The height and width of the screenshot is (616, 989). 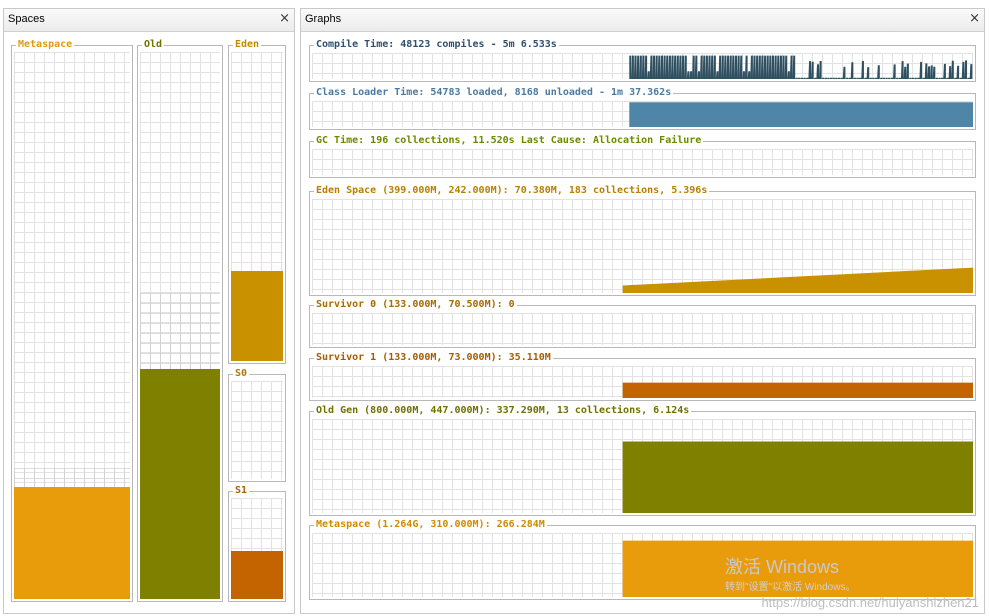 I want to click on spaces-panel-title: Spaces, so click(x=26, y=19).